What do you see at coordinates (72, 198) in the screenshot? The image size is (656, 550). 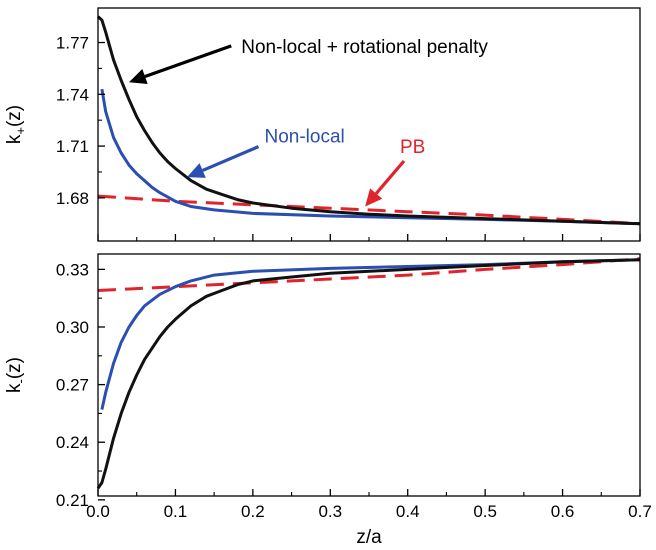 I see `y-tick-label-top-0: 1.68` at bounding box center [72, 198].